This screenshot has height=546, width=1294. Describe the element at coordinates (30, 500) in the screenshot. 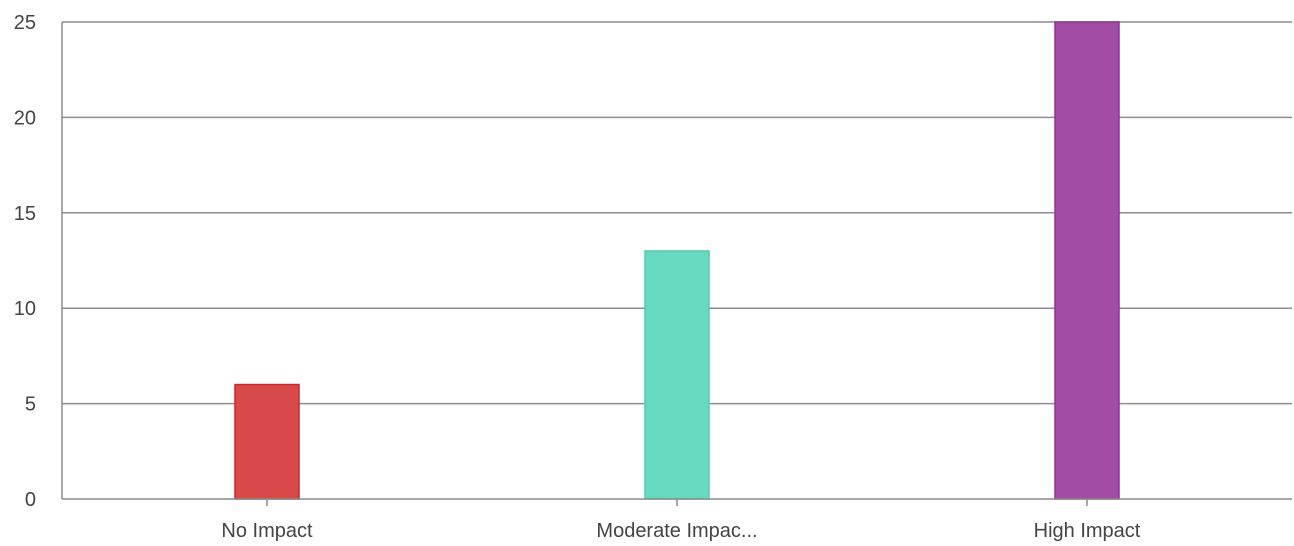

I see `y-tick-label: 0` at that location.